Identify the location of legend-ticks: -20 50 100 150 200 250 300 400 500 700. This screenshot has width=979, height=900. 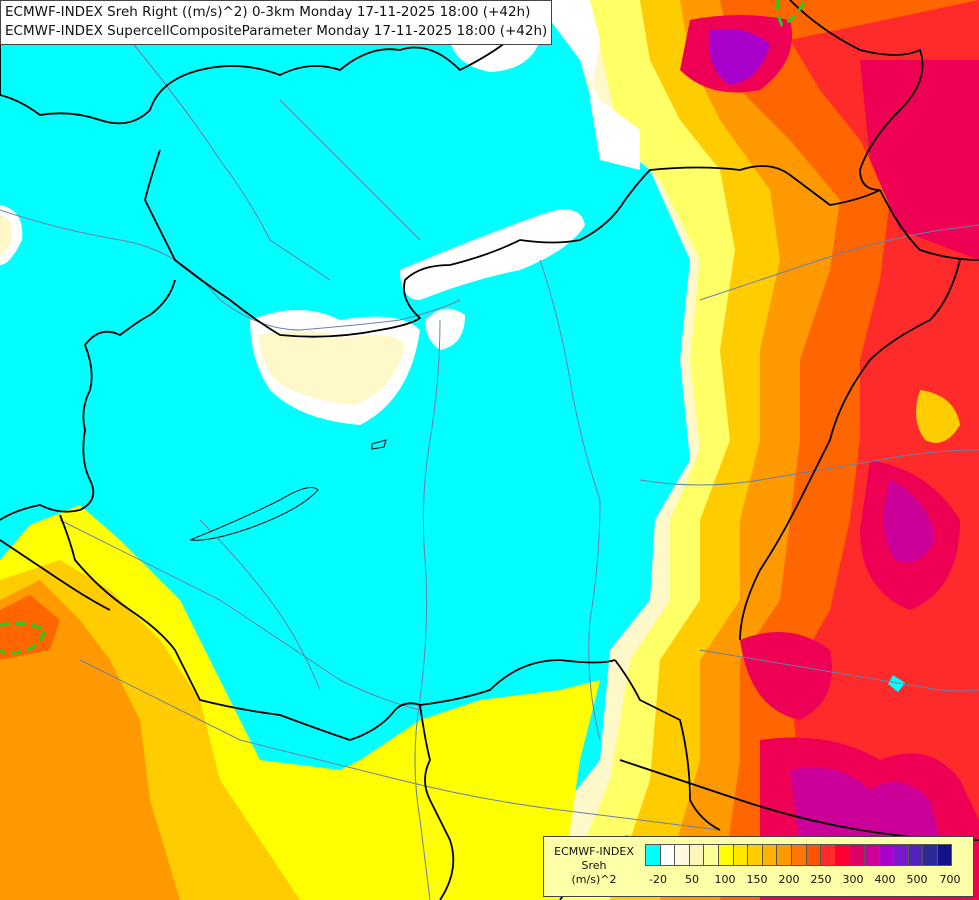
(810, 881).